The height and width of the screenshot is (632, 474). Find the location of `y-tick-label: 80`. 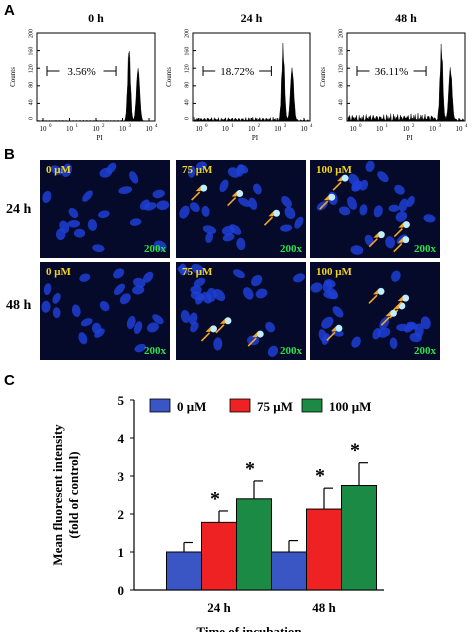

y-tick-label: 80 is located at coordinates (187, 85).